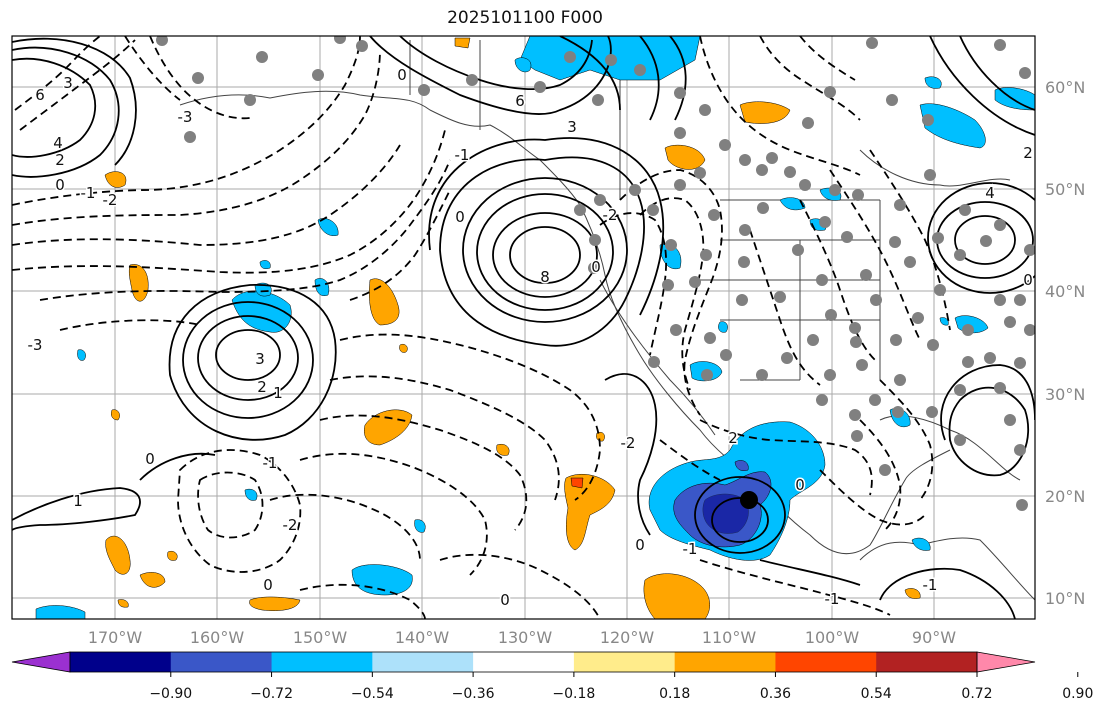  I want to click on lat-label-50n: 50°N, so click(1065, 189).